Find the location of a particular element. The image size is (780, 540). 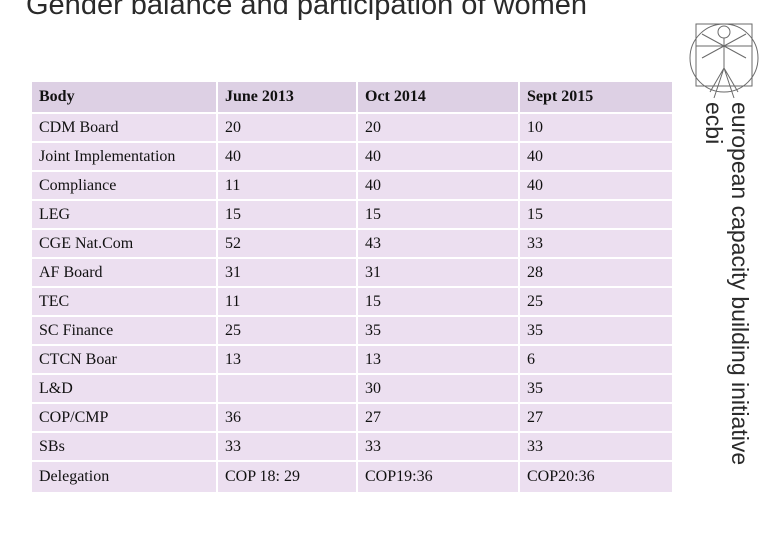

row-body-cell: Joint Implementation is located at coordinates (124, 156).